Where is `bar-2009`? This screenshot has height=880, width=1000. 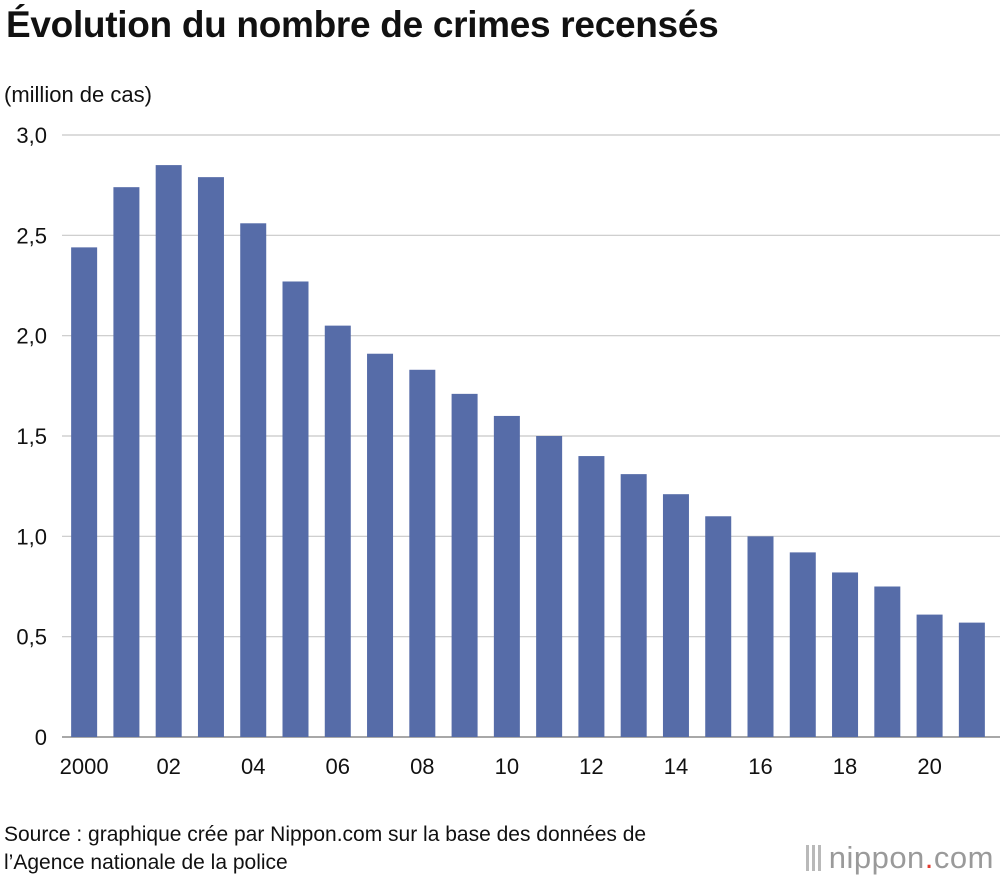 bar-2009 is located at coordinates (464, 565).